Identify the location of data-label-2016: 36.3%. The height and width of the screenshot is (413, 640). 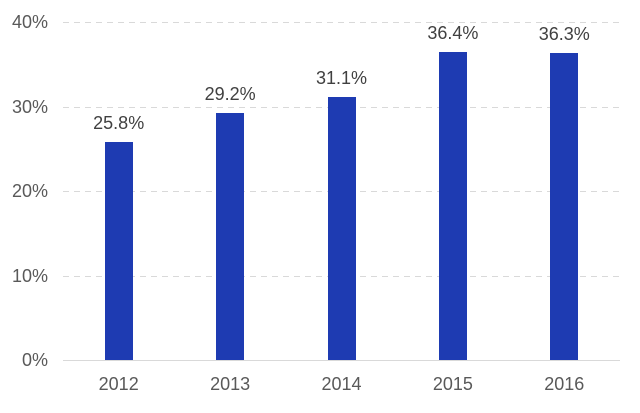
(564, 34).